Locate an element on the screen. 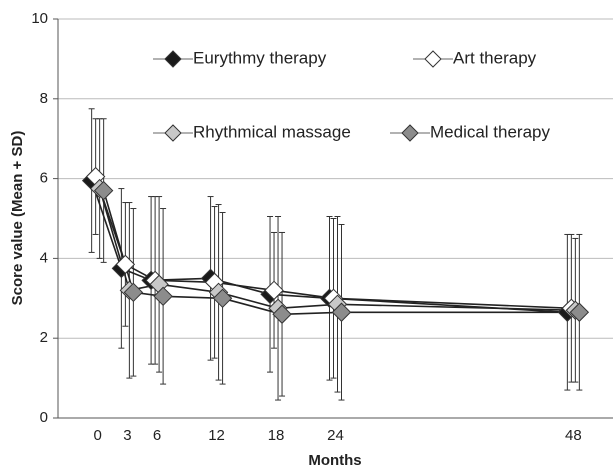  legend-label: Eurythmy therapy is located at coordinates (260, 57).